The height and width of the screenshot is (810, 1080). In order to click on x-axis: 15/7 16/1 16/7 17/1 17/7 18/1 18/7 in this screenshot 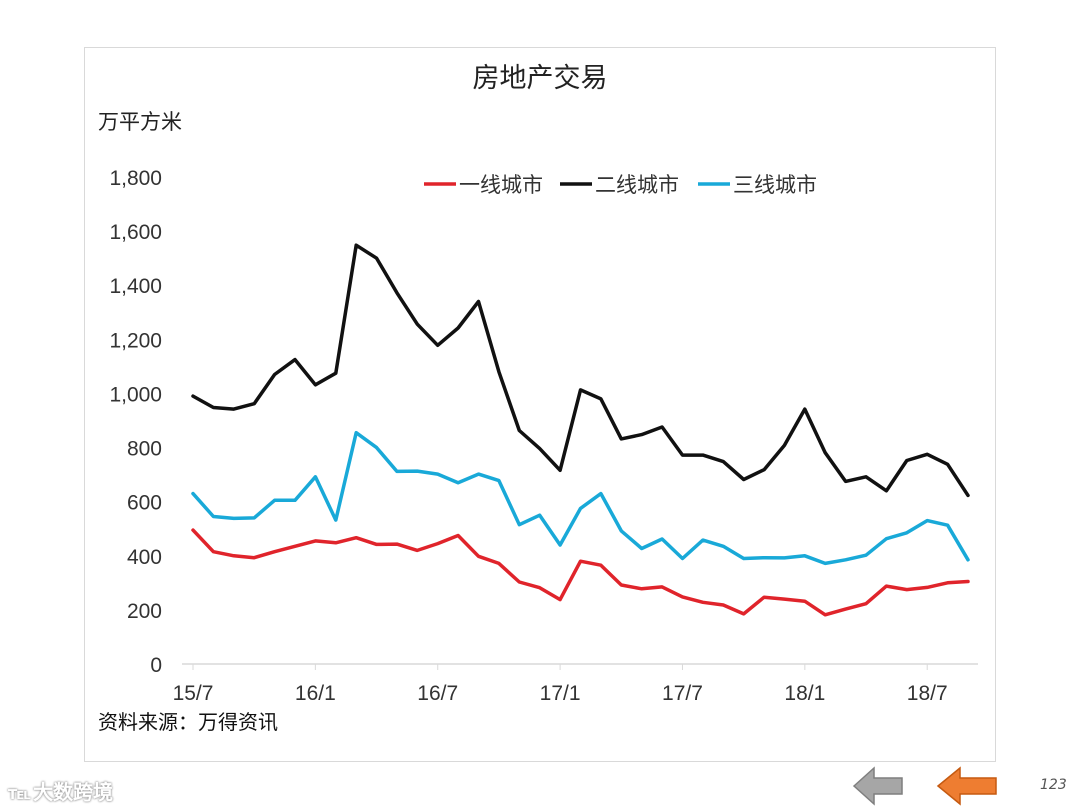, I will do `click(575, 684)`.